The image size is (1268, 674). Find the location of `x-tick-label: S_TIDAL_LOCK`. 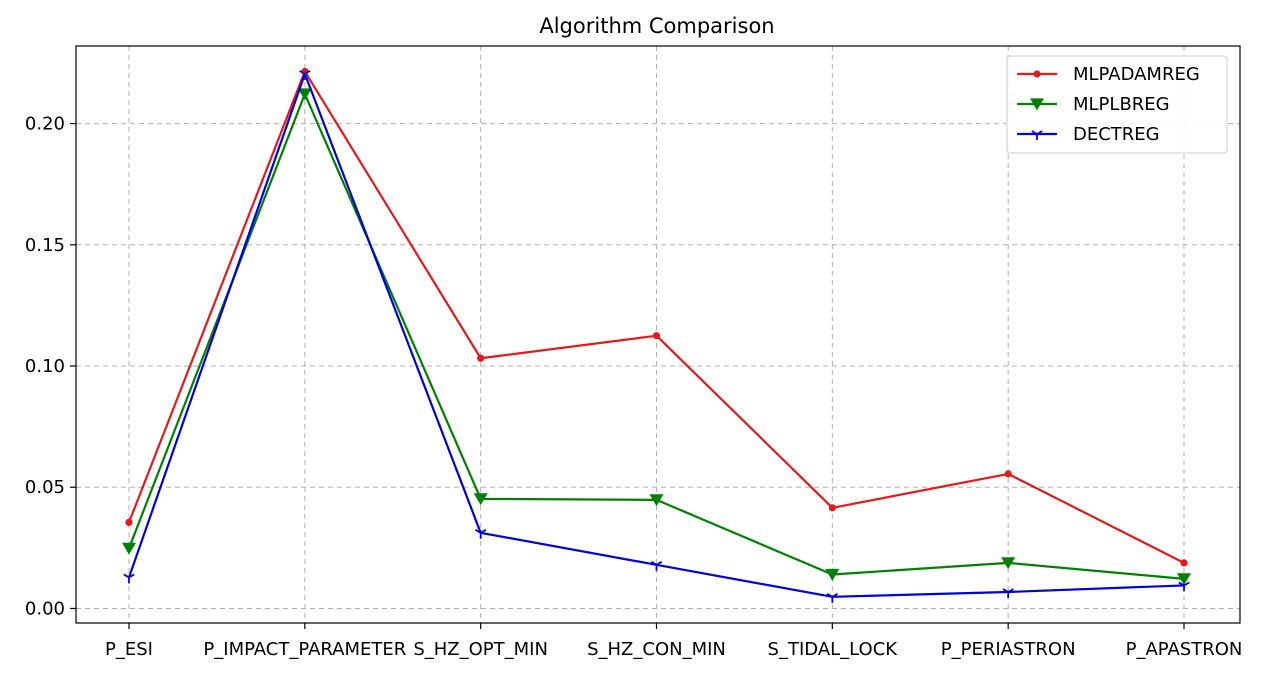

x-tick-label: S_TIDAL_LOCK is located at coordinates (833, 649).